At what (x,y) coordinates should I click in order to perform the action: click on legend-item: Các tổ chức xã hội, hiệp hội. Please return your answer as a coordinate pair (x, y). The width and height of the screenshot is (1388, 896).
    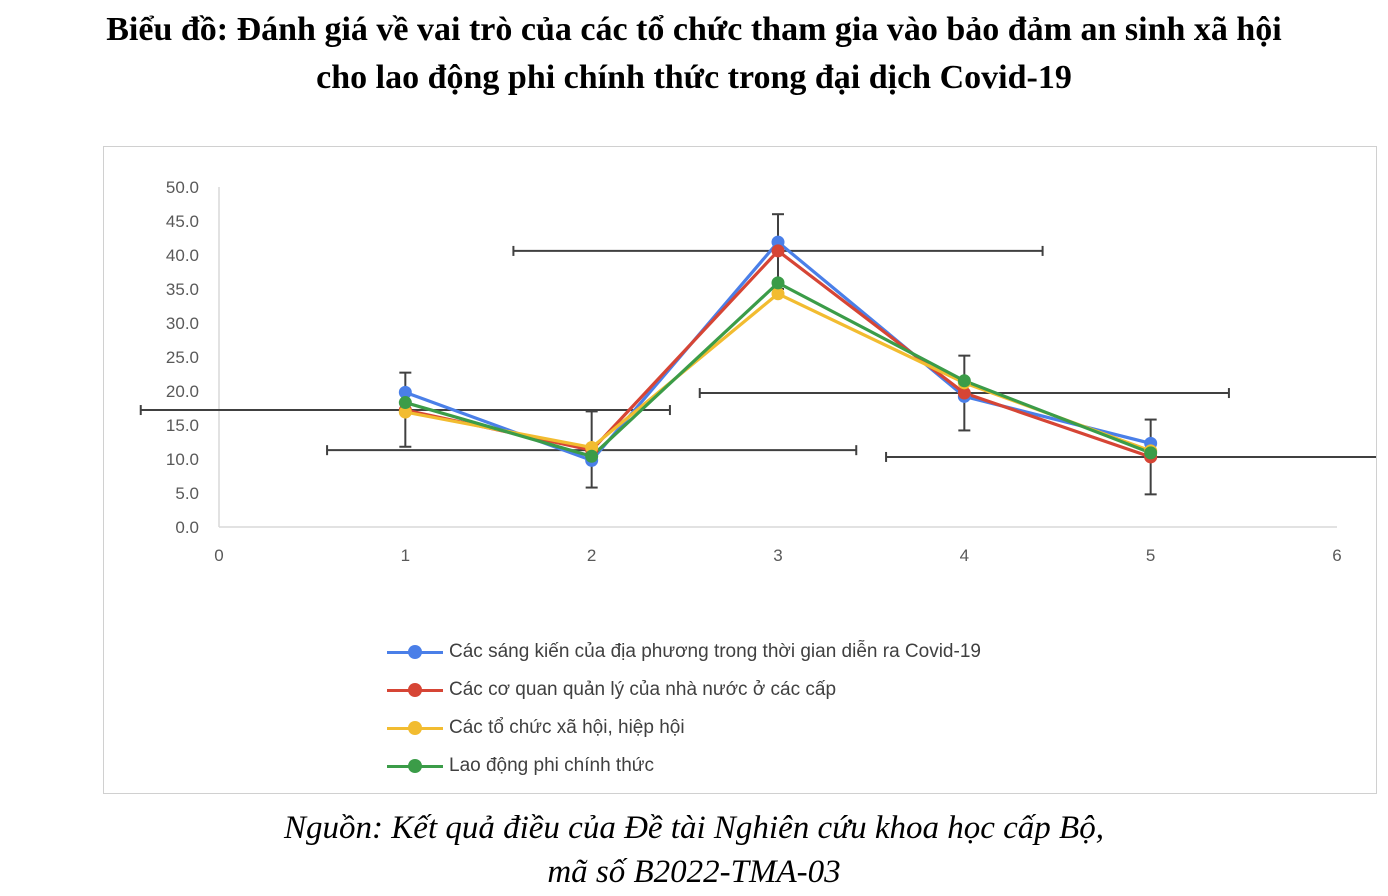
    Looking at the image, I should click on (684, 728).